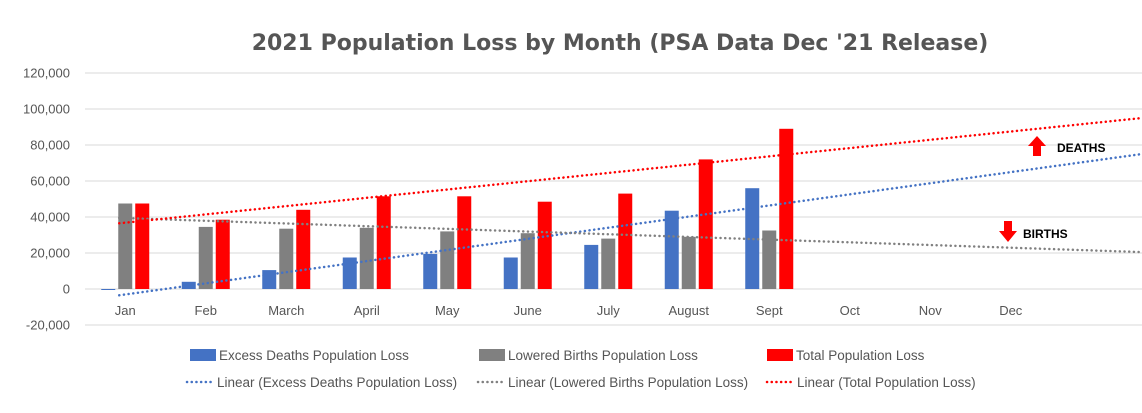 The image size is (1142, 413). What do you see at coordinates (125, 310) in the screenshot?
I see `x-tick-label: Jan` at bounding box center [125, 310].